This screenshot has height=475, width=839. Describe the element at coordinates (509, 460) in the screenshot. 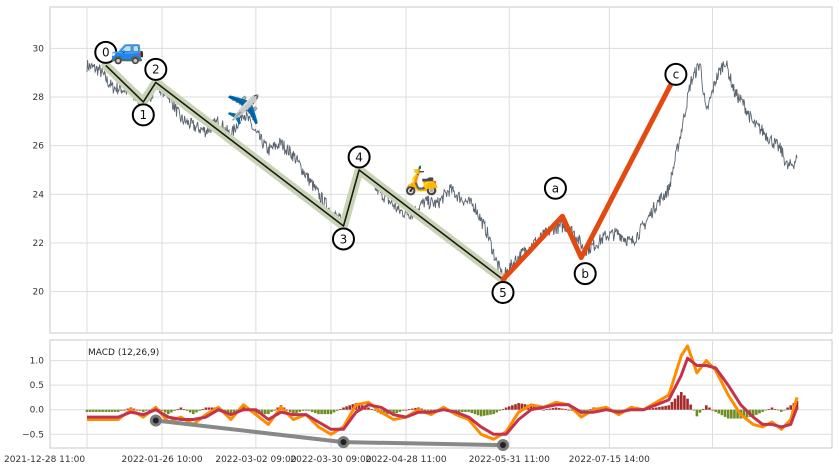

I see `x-tick-label: 2022-05-31 11:00` at that location.